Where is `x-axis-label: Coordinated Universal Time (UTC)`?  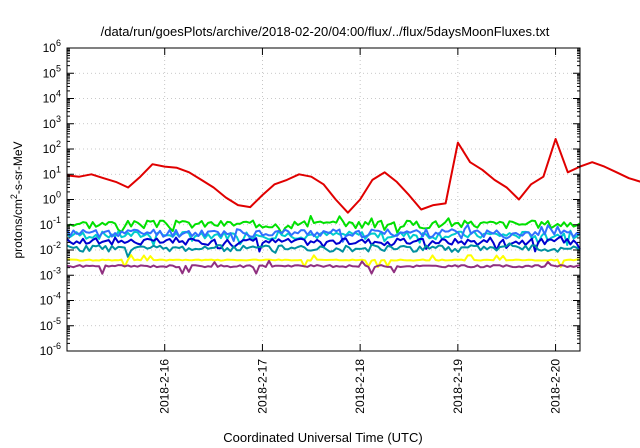
x-axis-label: Coordinated Universal Time (UTC) is located at coordinates (322, 437).